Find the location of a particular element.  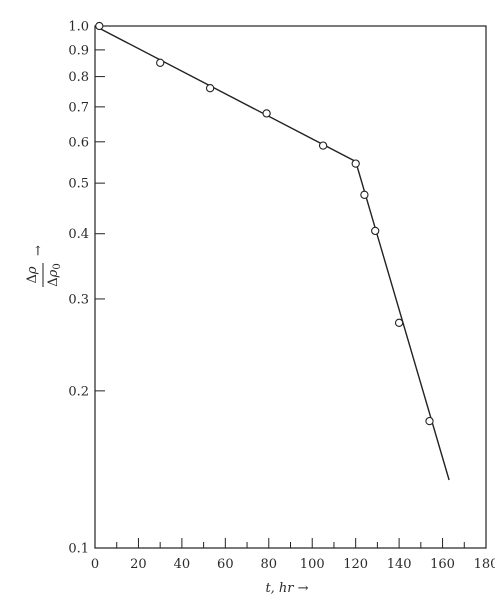

y-tick-label: 0.9 is located at coordinates (78, 50).